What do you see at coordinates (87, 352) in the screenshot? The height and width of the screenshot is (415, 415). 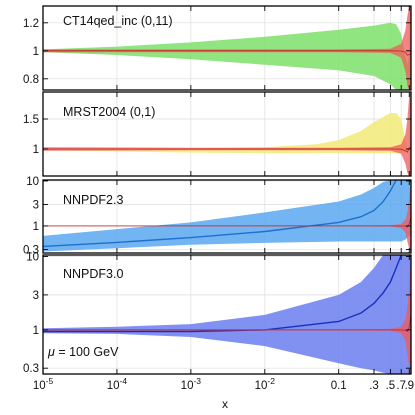 I see `scale-annotation-value: = 100 GeV` at bounding box center [87, 352].